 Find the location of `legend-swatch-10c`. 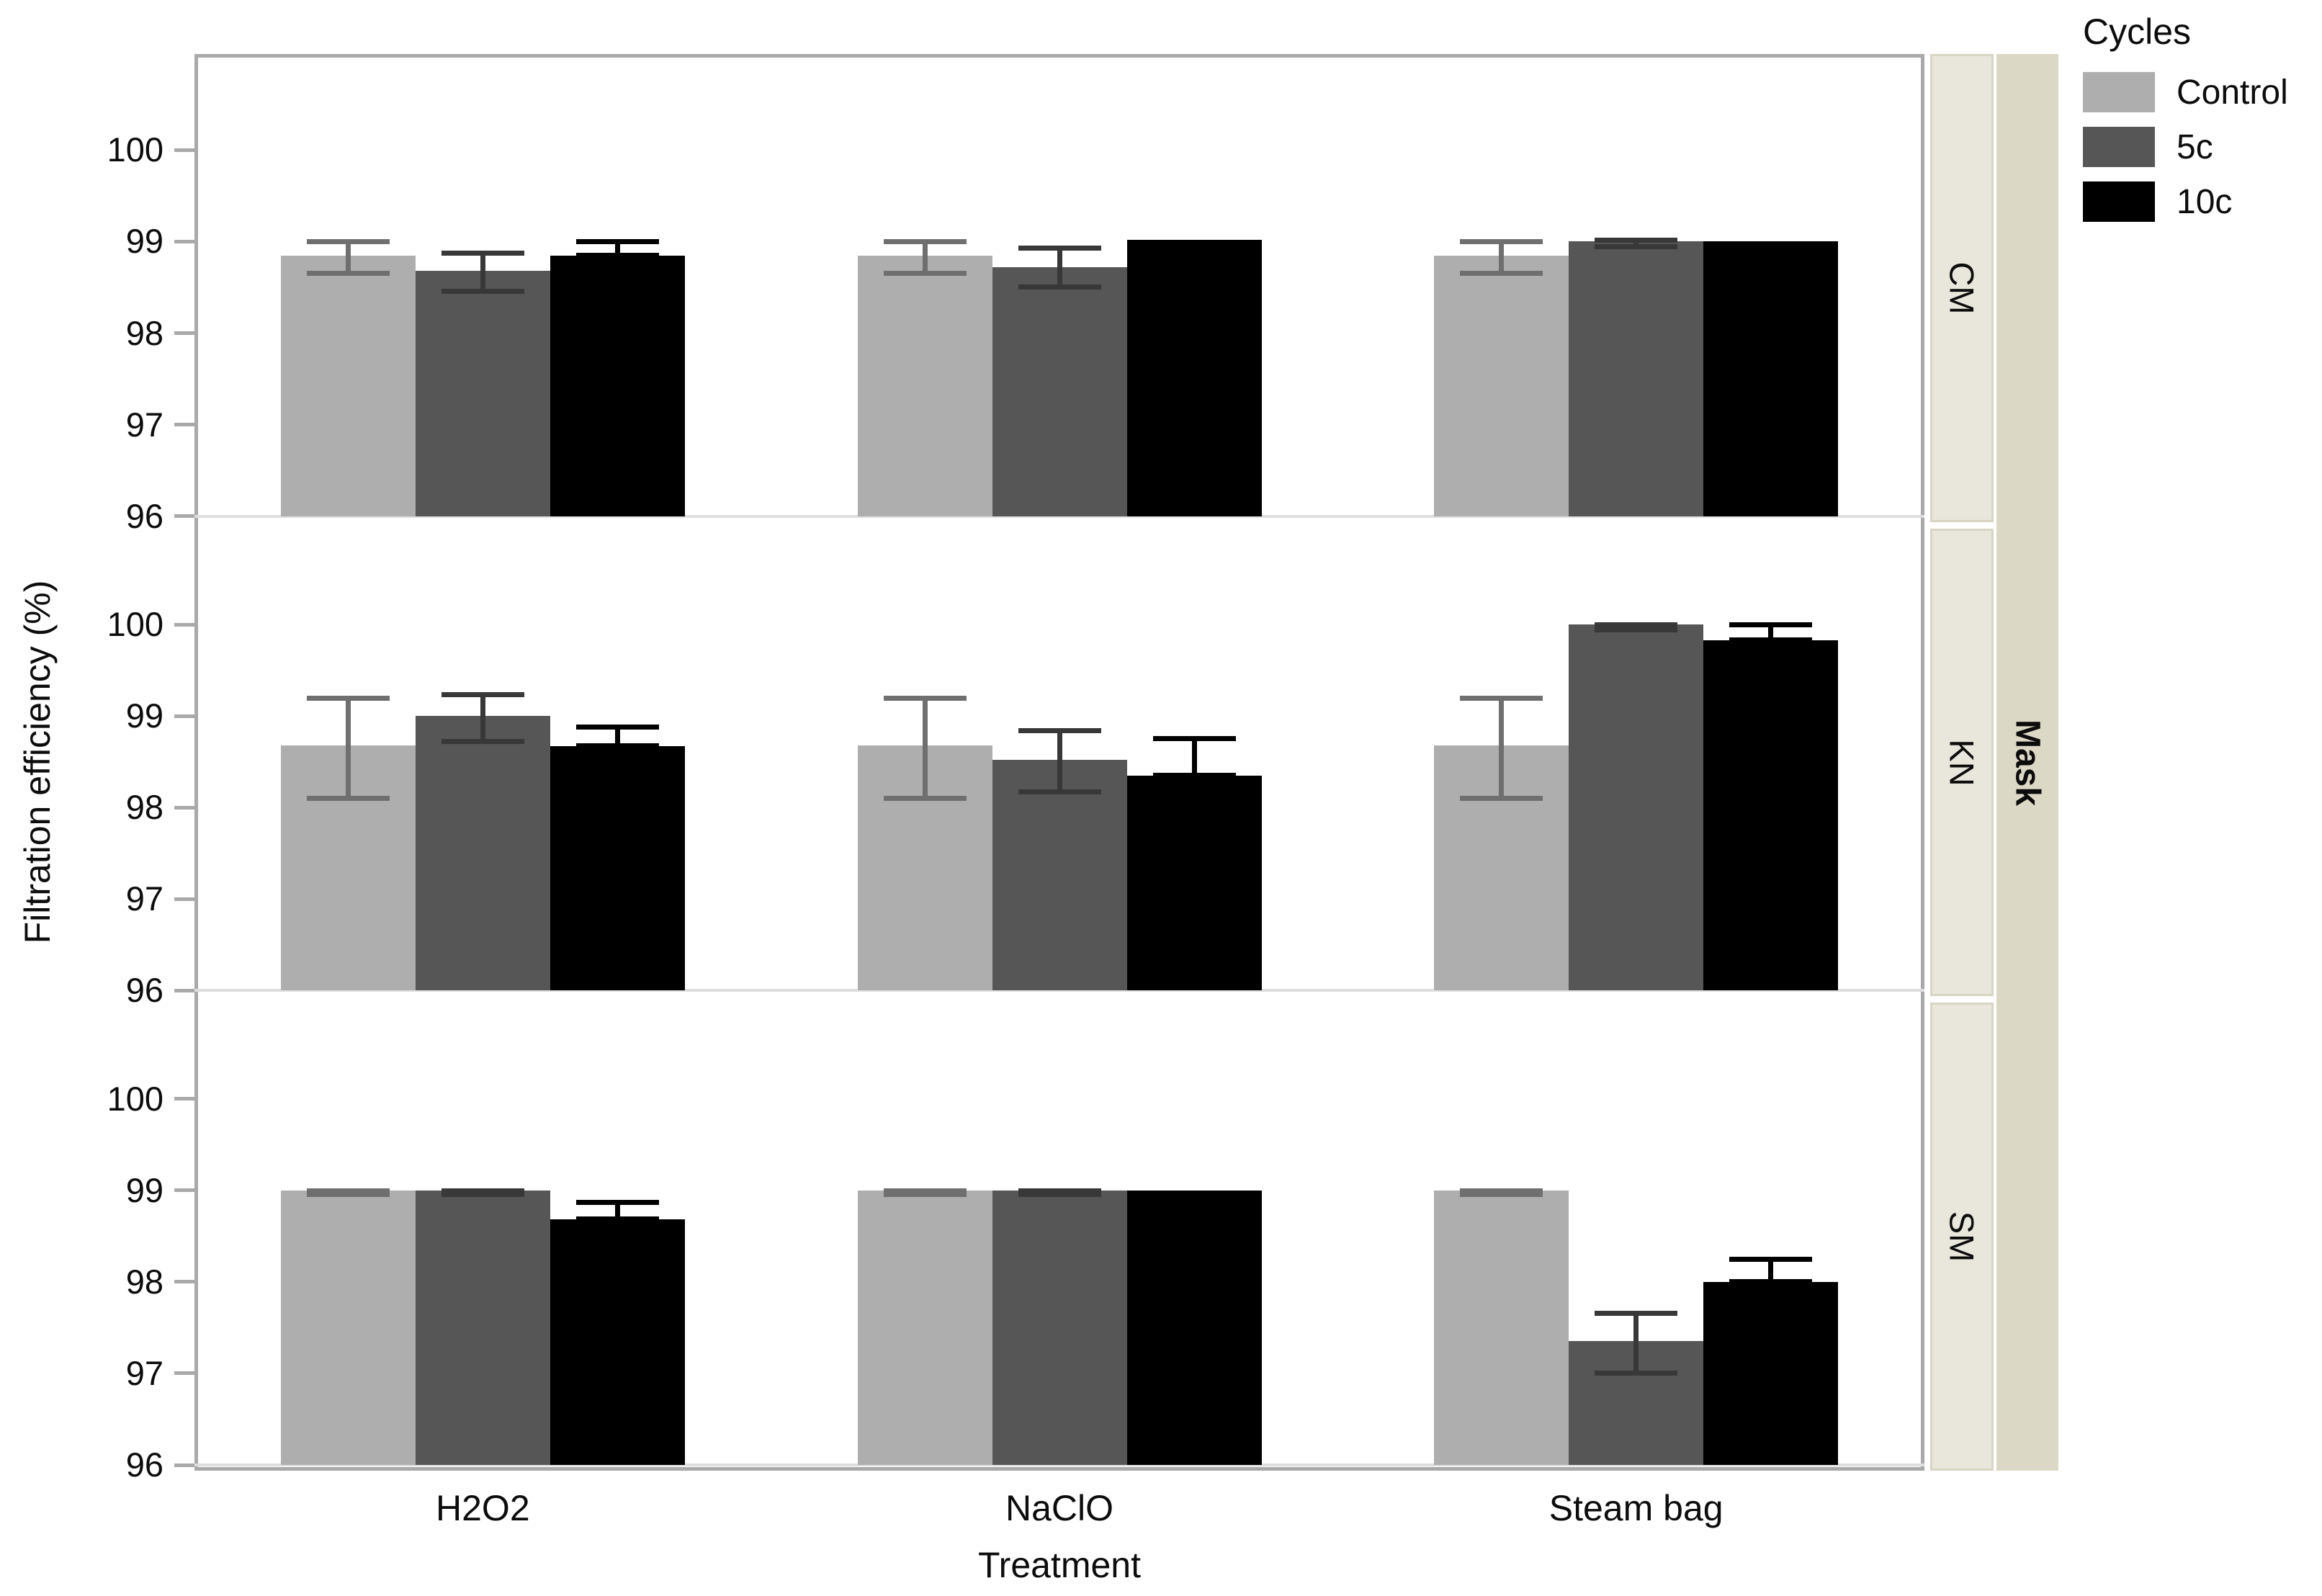

legend-swatch-10c is located at coordinates (2119, 201).